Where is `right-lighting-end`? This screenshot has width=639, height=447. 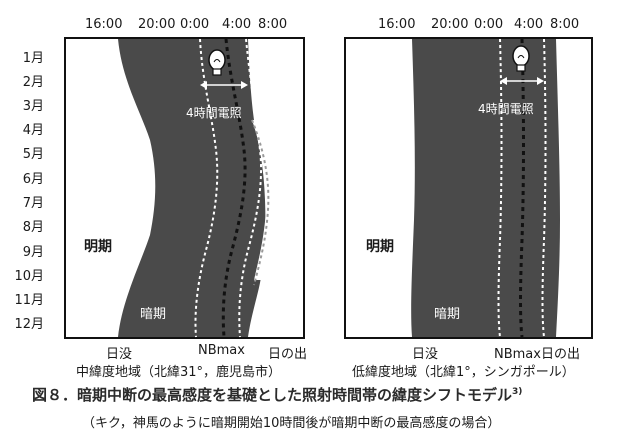
right-lighting-end is located at coordinates (544, 188).